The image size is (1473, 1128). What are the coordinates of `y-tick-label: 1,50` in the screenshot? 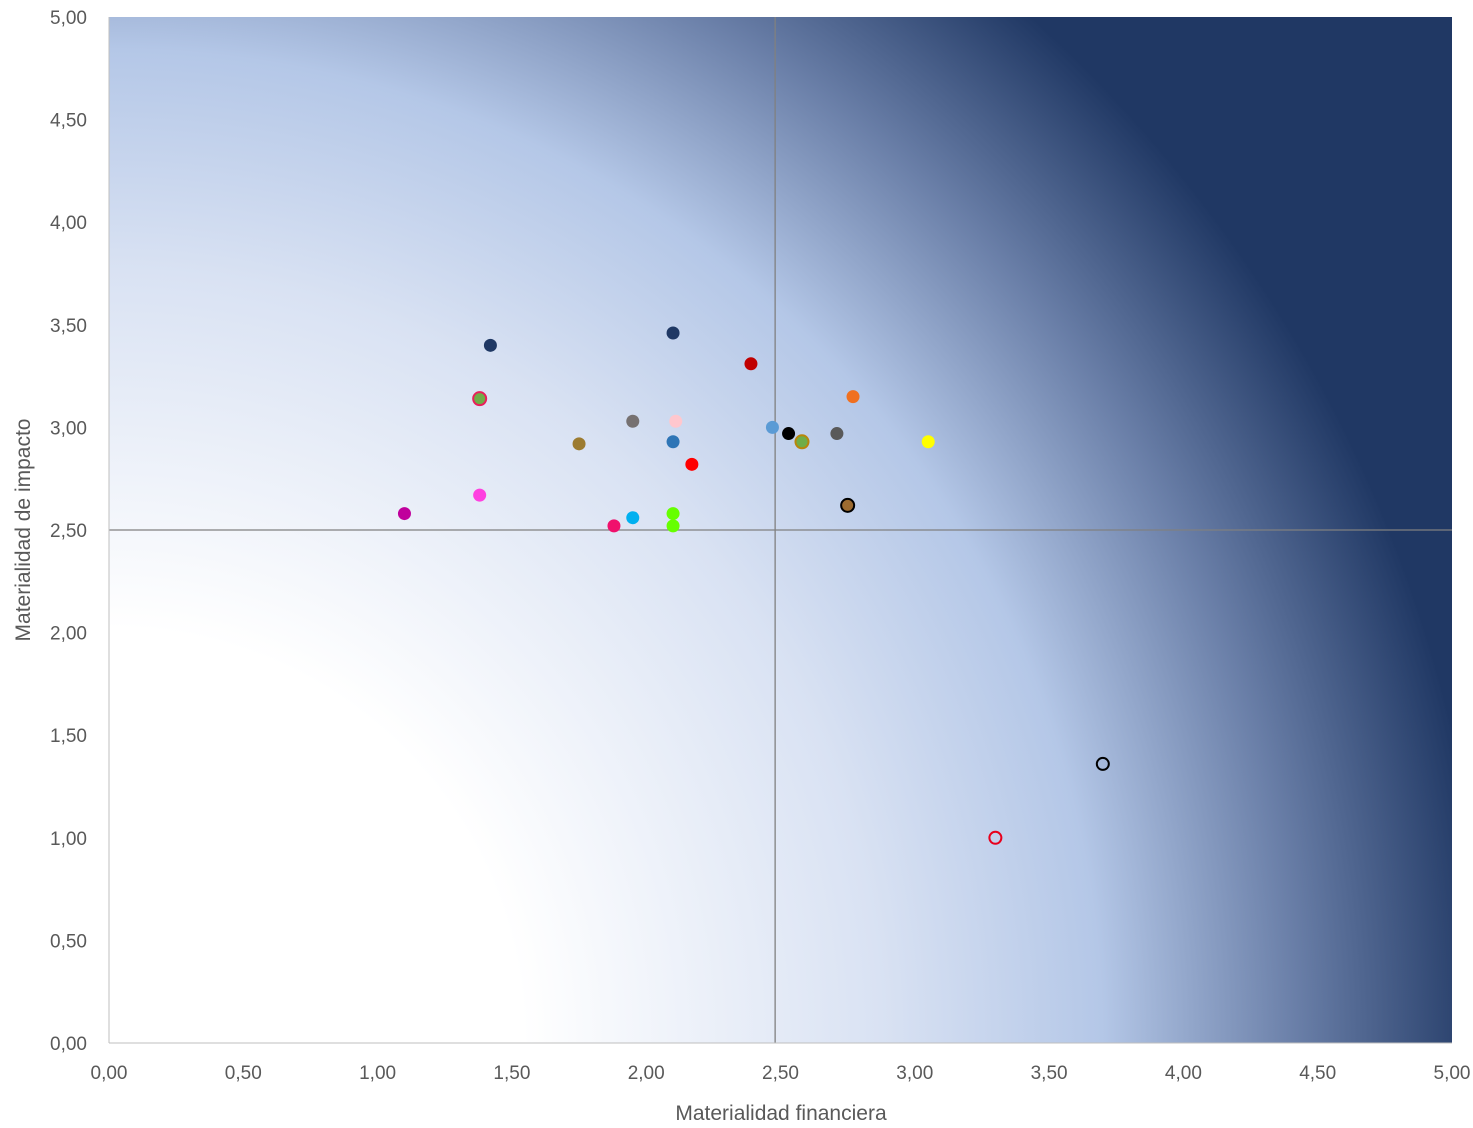 It's located at (68, 736).